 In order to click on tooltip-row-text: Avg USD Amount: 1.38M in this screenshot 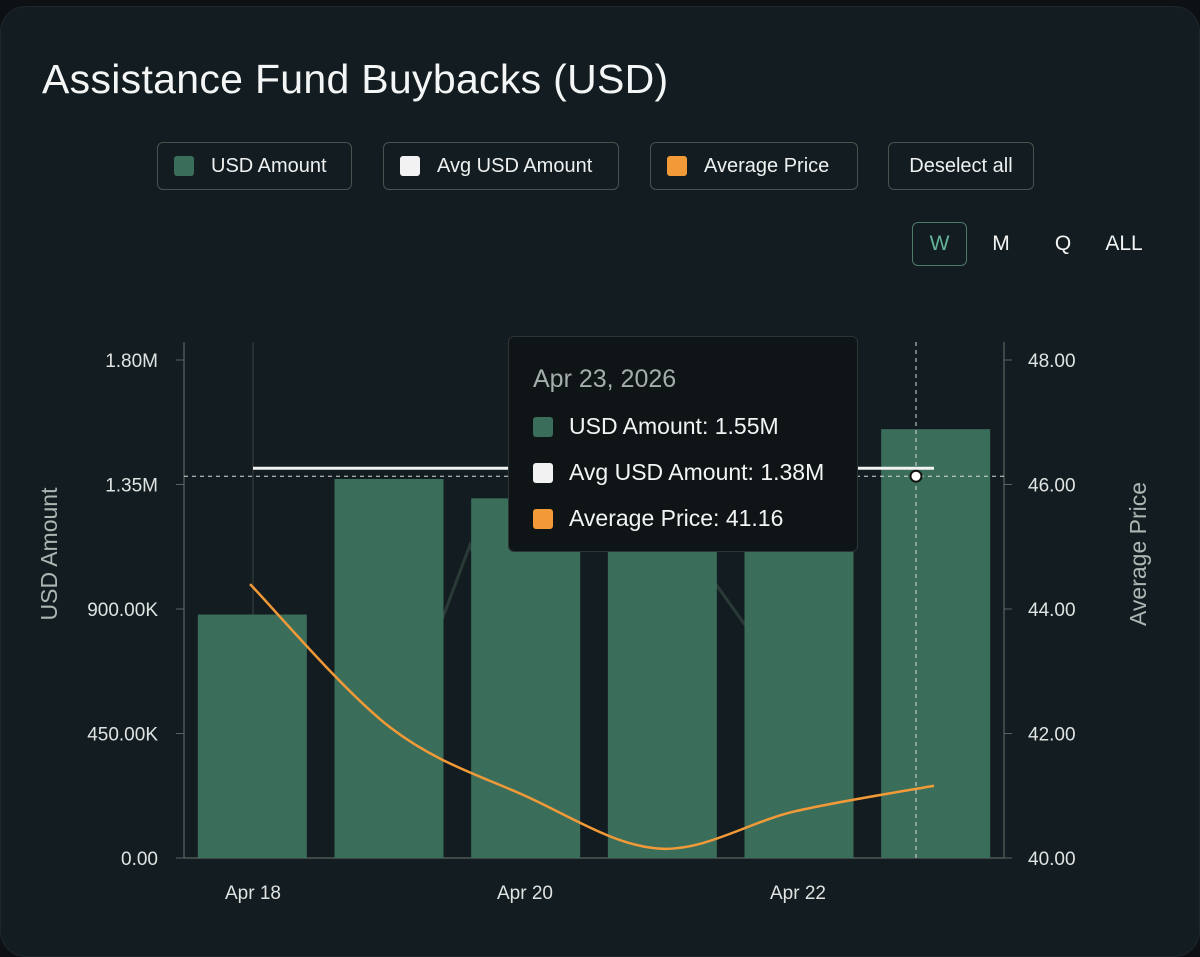, I will do `click(697, 472)`.